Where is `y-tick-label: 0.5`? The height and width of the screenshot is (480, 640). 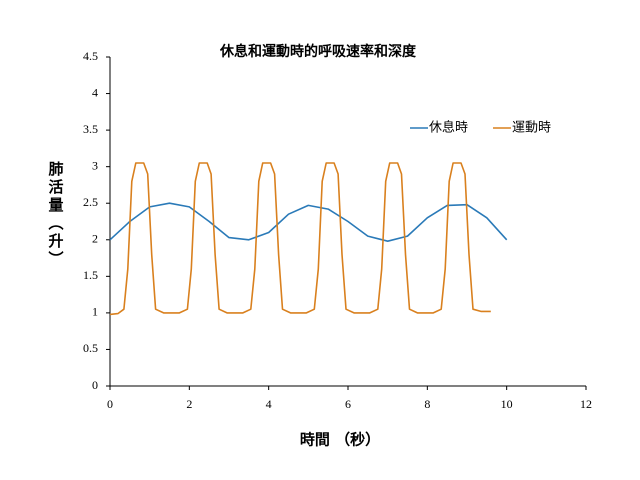
y-tick-label: 0.5 is located at coordinates (90, 348).